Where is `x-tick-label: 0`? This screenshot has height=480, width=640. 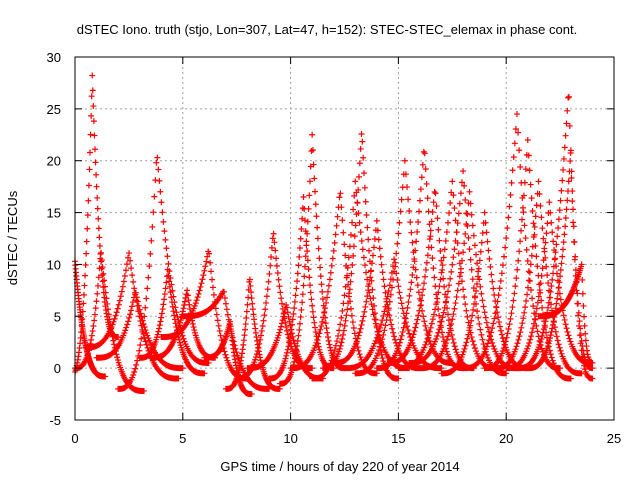
x-tick-label: 0 is located at coordinates (74, 438).